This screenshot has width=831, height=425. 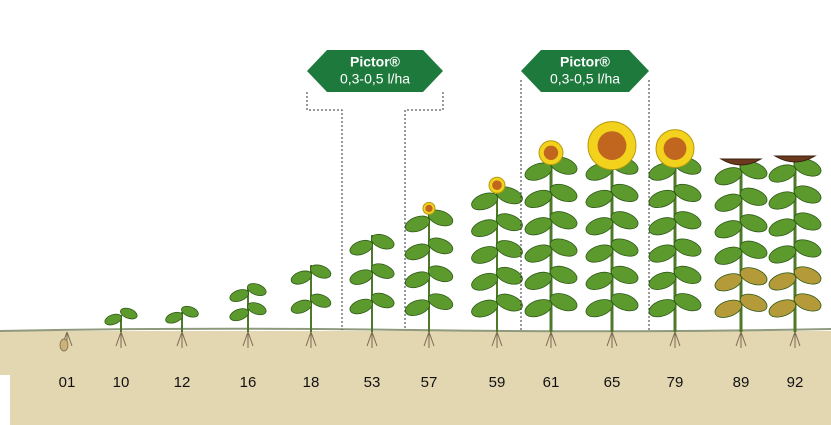 What do you see at coordinates (121, 382) in the screenshot?
I see `stage-label: 10` at bounding box center [121, 382].